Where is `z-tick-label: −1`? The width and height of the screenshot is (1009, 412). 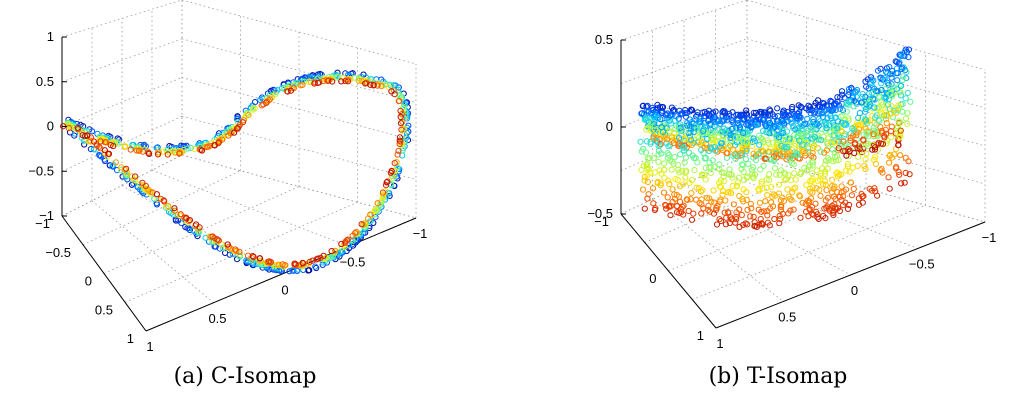 z-tick-label: −1 is located at coordinates (46, 215).